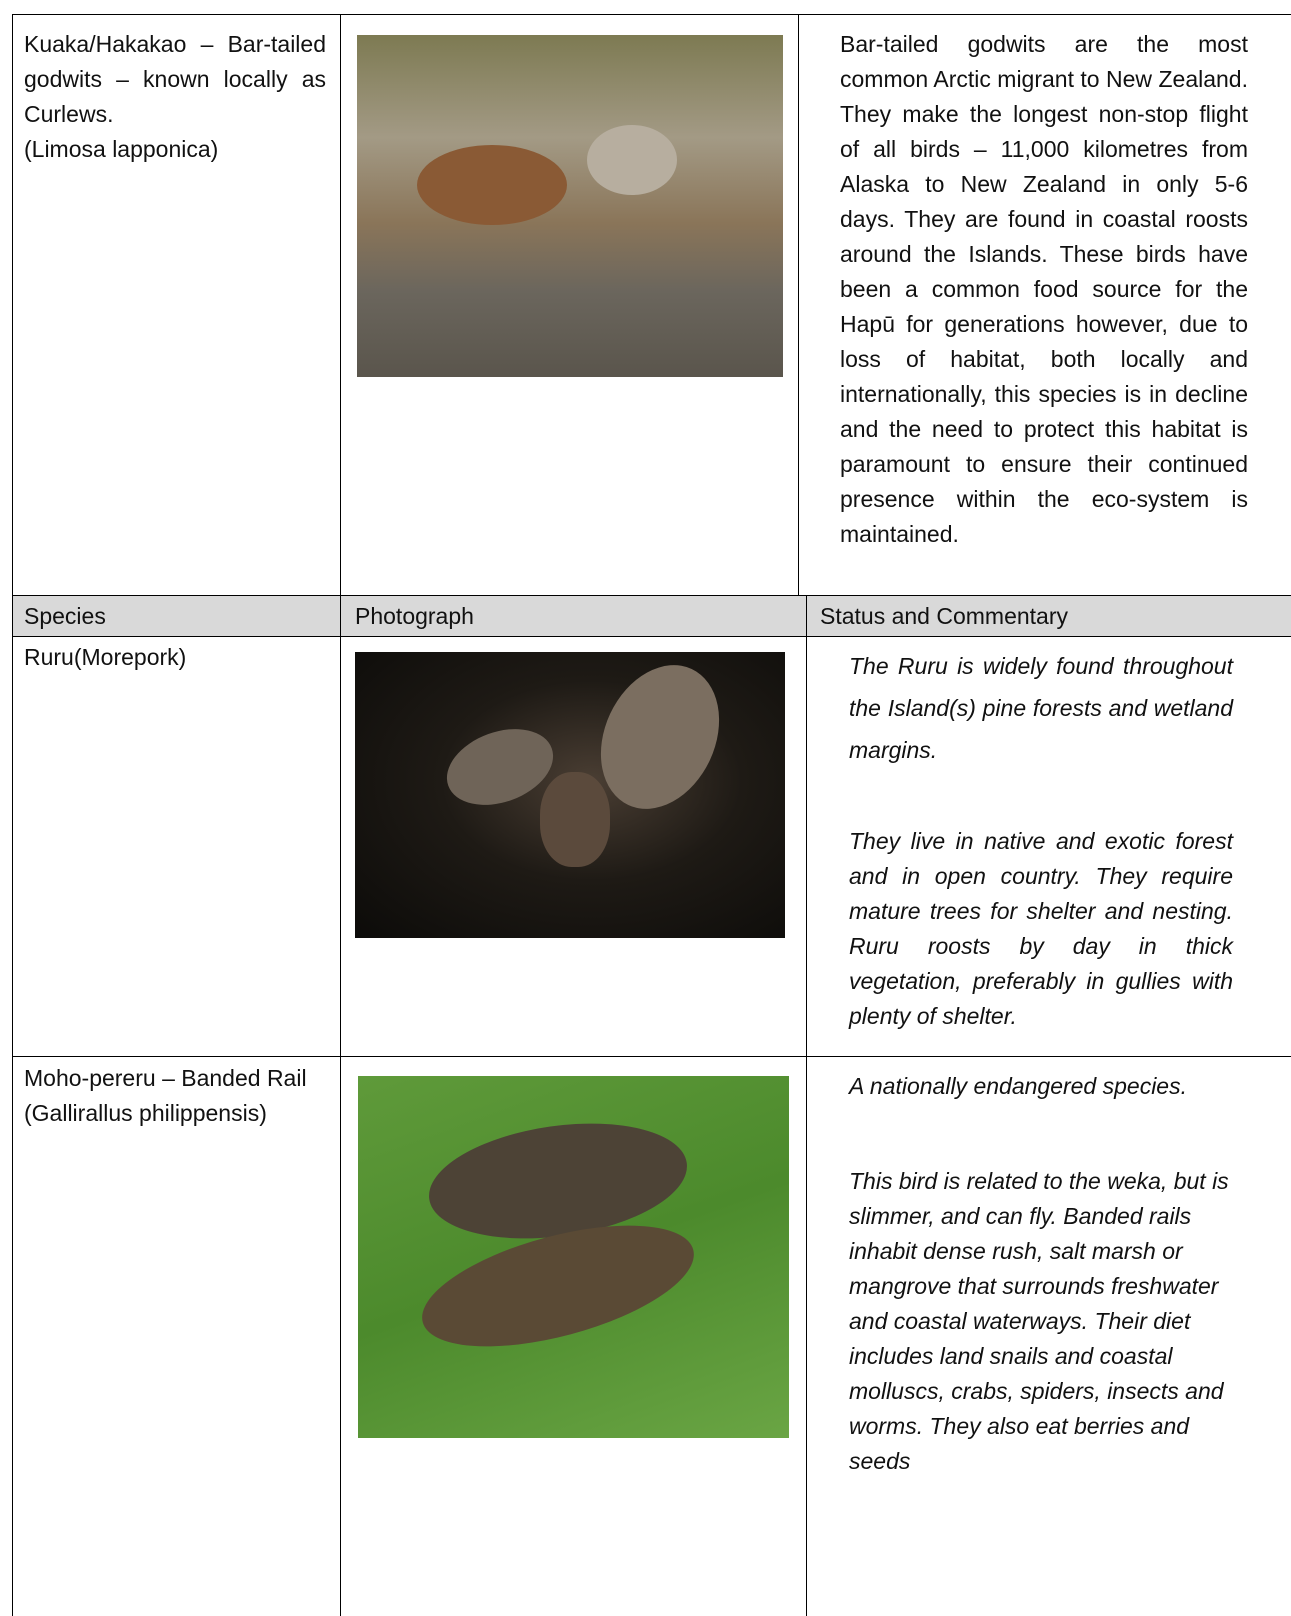 Image resolution: width=1291 pixels, height=1616 pixels. What do you see at coordinates (121, 149) in the screenshot?
I see `species-text: (Limosa lapponica)` at bounding box center [121, 149].